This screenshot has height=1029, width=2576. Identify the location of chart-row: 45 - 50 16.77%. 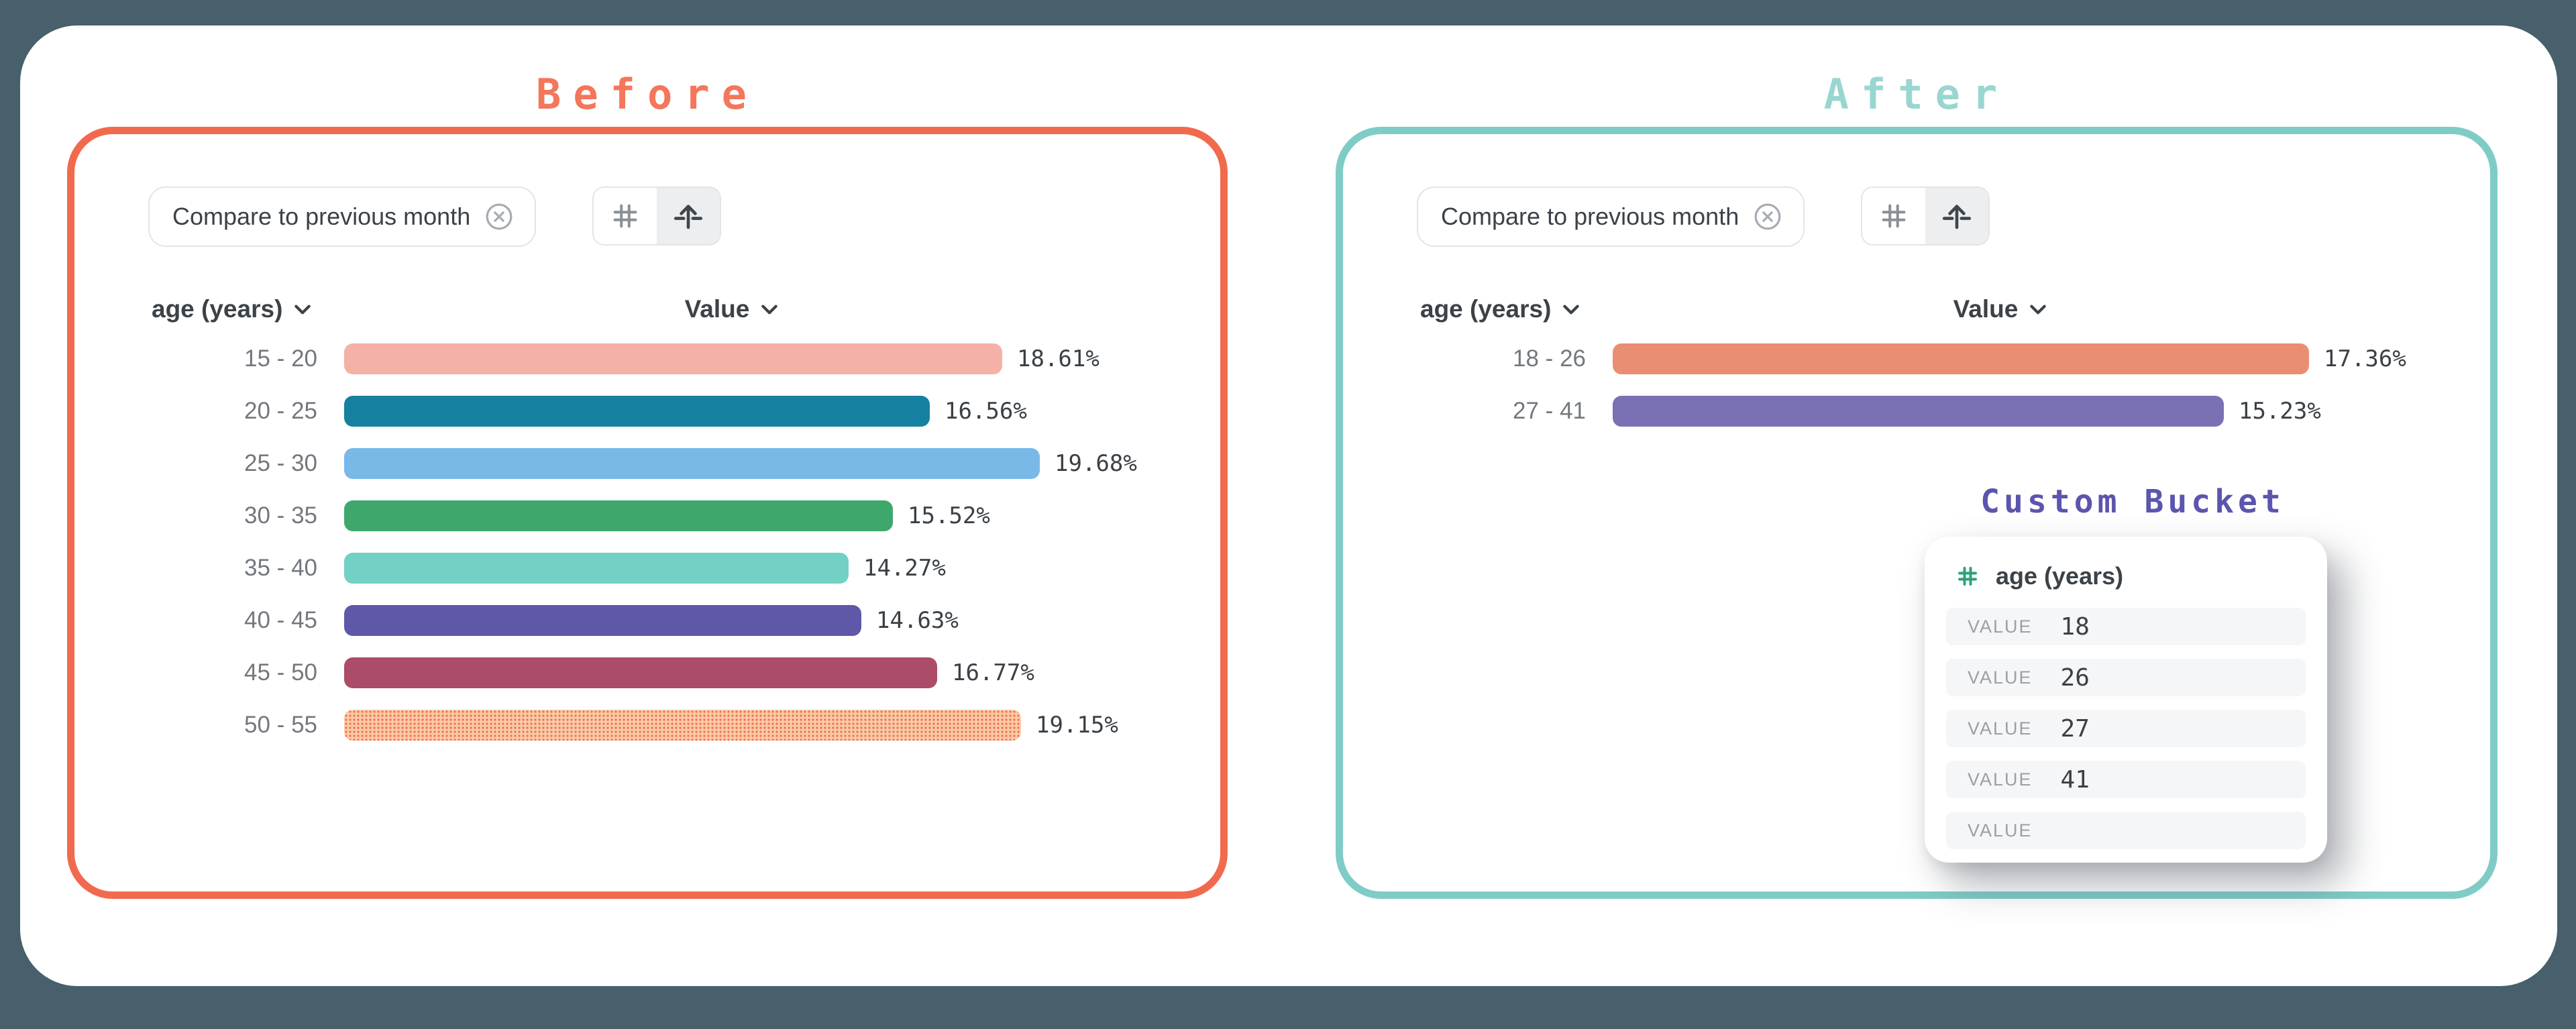
(647, 673).